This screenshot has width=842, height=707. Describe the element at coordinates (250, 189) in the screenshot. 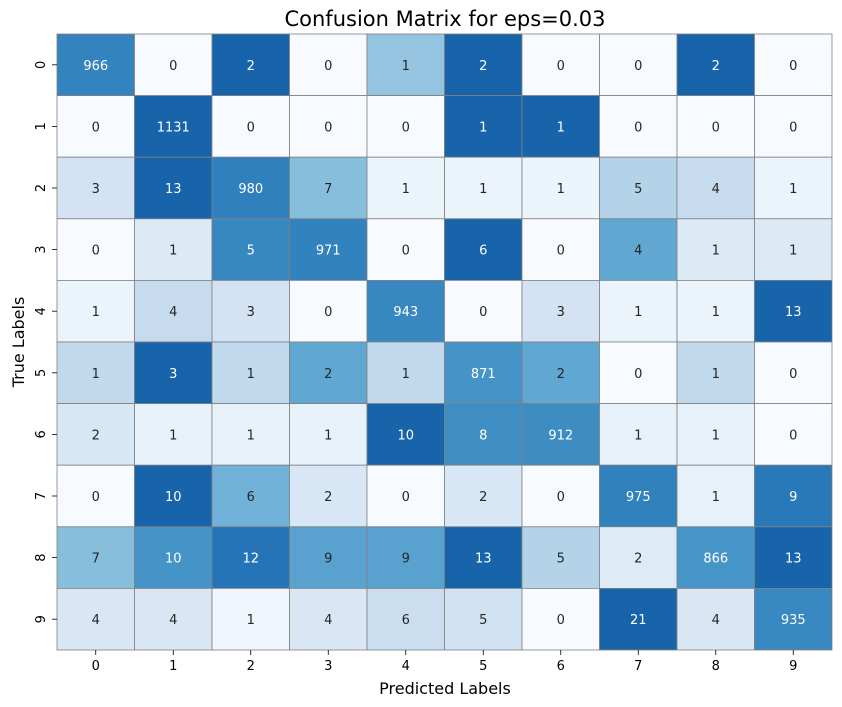

I see `cell-label-2-2: 980` at that location.